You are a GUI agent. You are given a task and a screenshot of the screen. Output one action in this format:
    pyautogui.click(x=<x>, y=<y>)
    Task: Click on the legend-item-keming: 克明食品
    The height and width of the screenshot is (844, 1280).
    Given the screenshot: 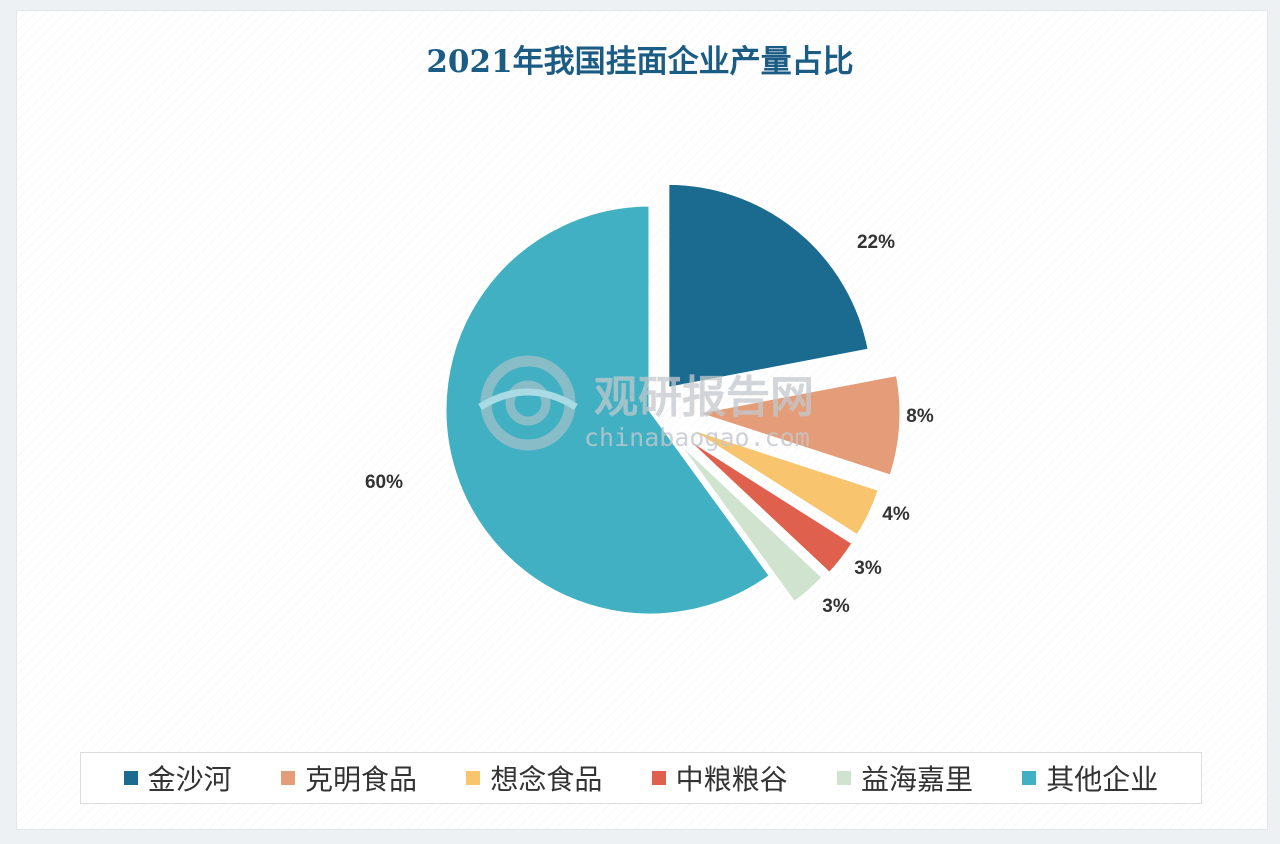 What is the action you would take?
    pyautogui.click(x=348, y=778)
    